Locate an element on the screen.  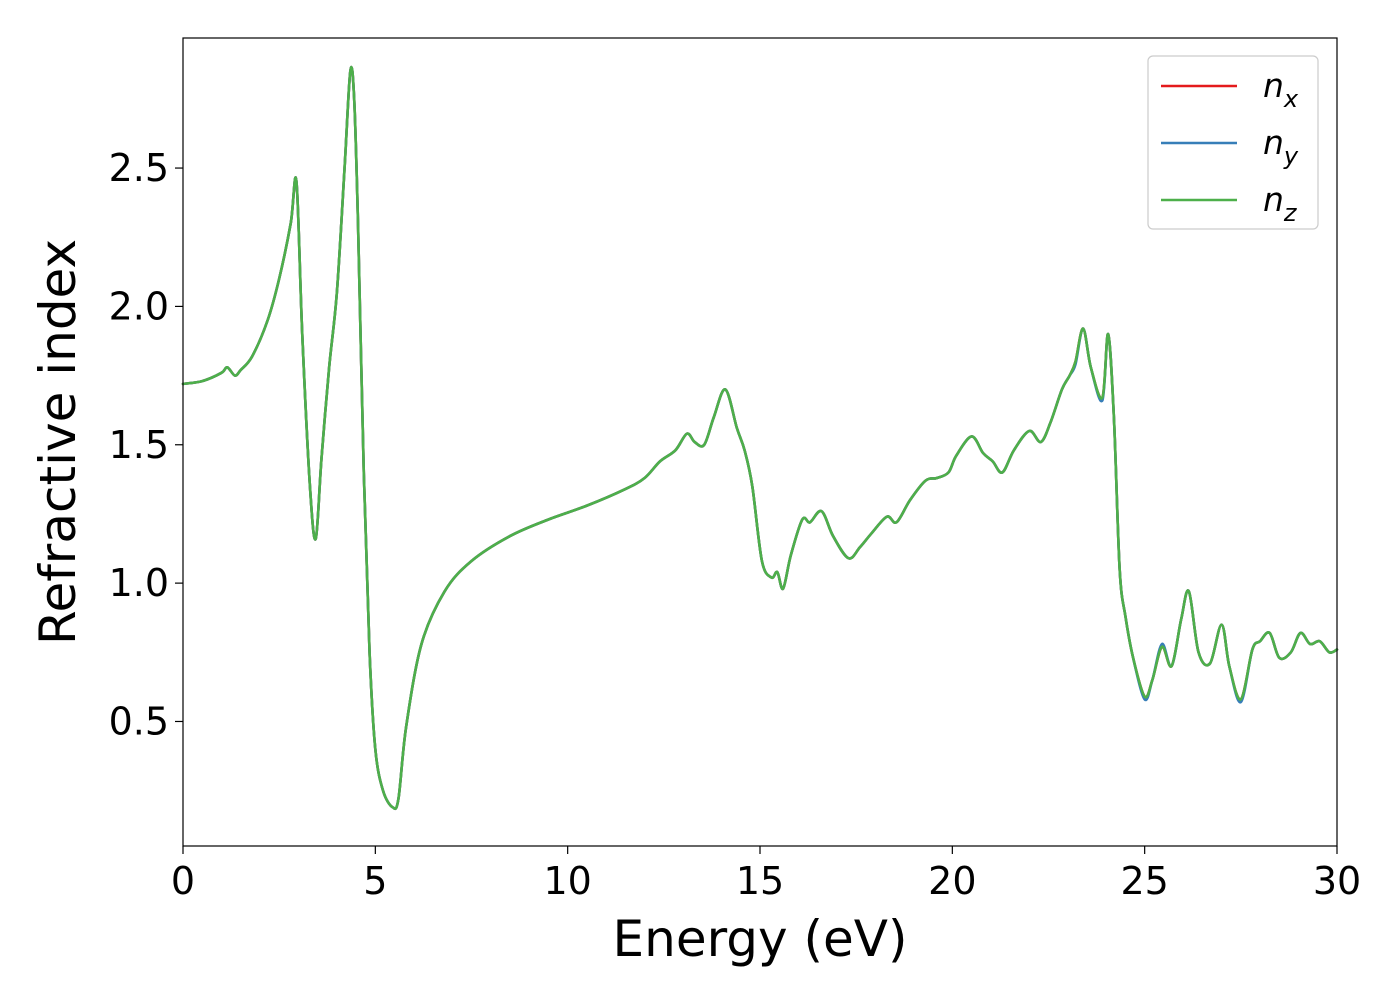
x-tick-label: 0 is located at coordinates (183, 881).